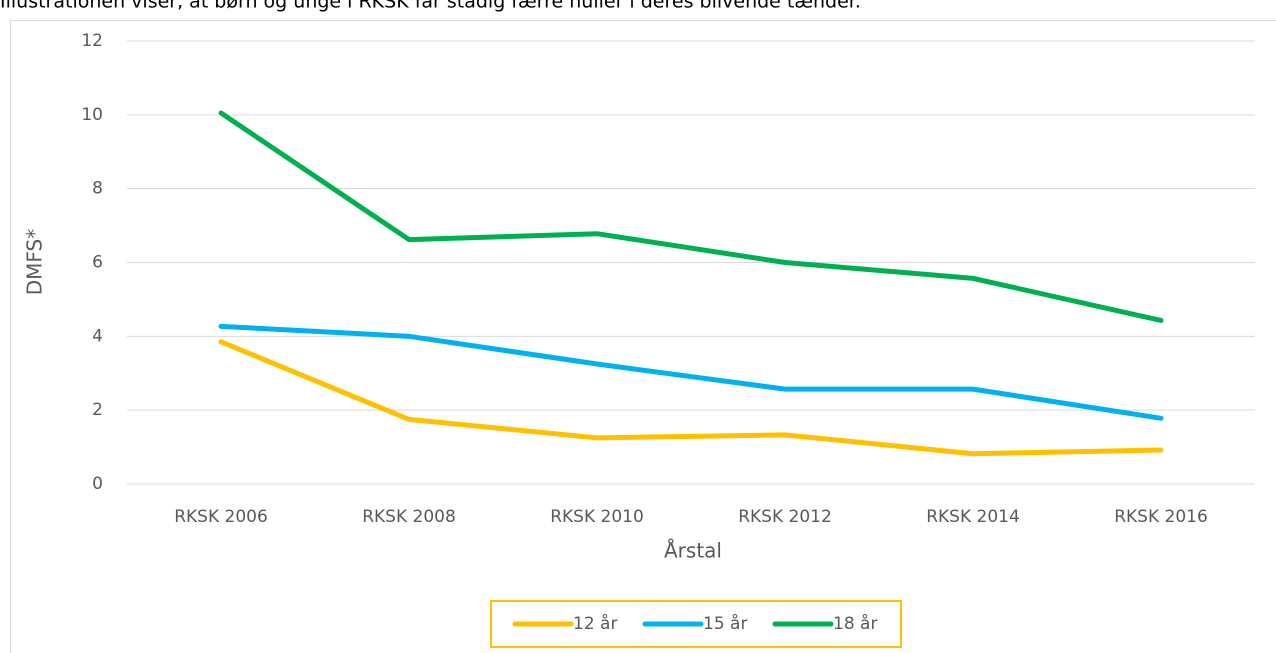 The height and width of the screenshot is (653, 1276). I want to click on y-tick-label: 0, so click(97, 484).